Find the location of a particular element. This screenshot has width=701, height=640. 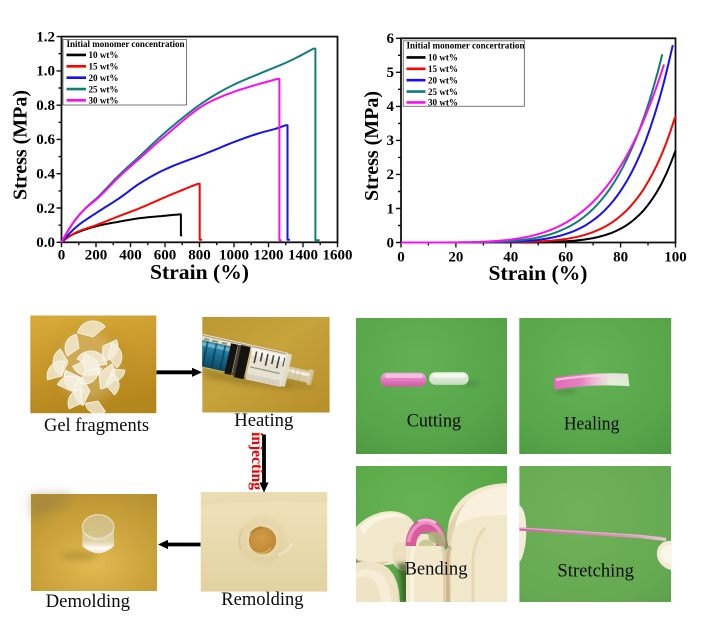

svg-text: 5 is located at coordinates (391, 73).